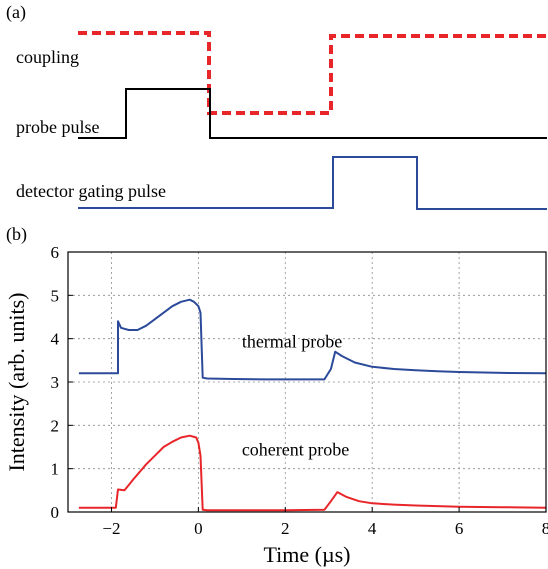 This screenshot has width=548, height=569. I want to click on y-tick-label: 2, so click(55, 425).